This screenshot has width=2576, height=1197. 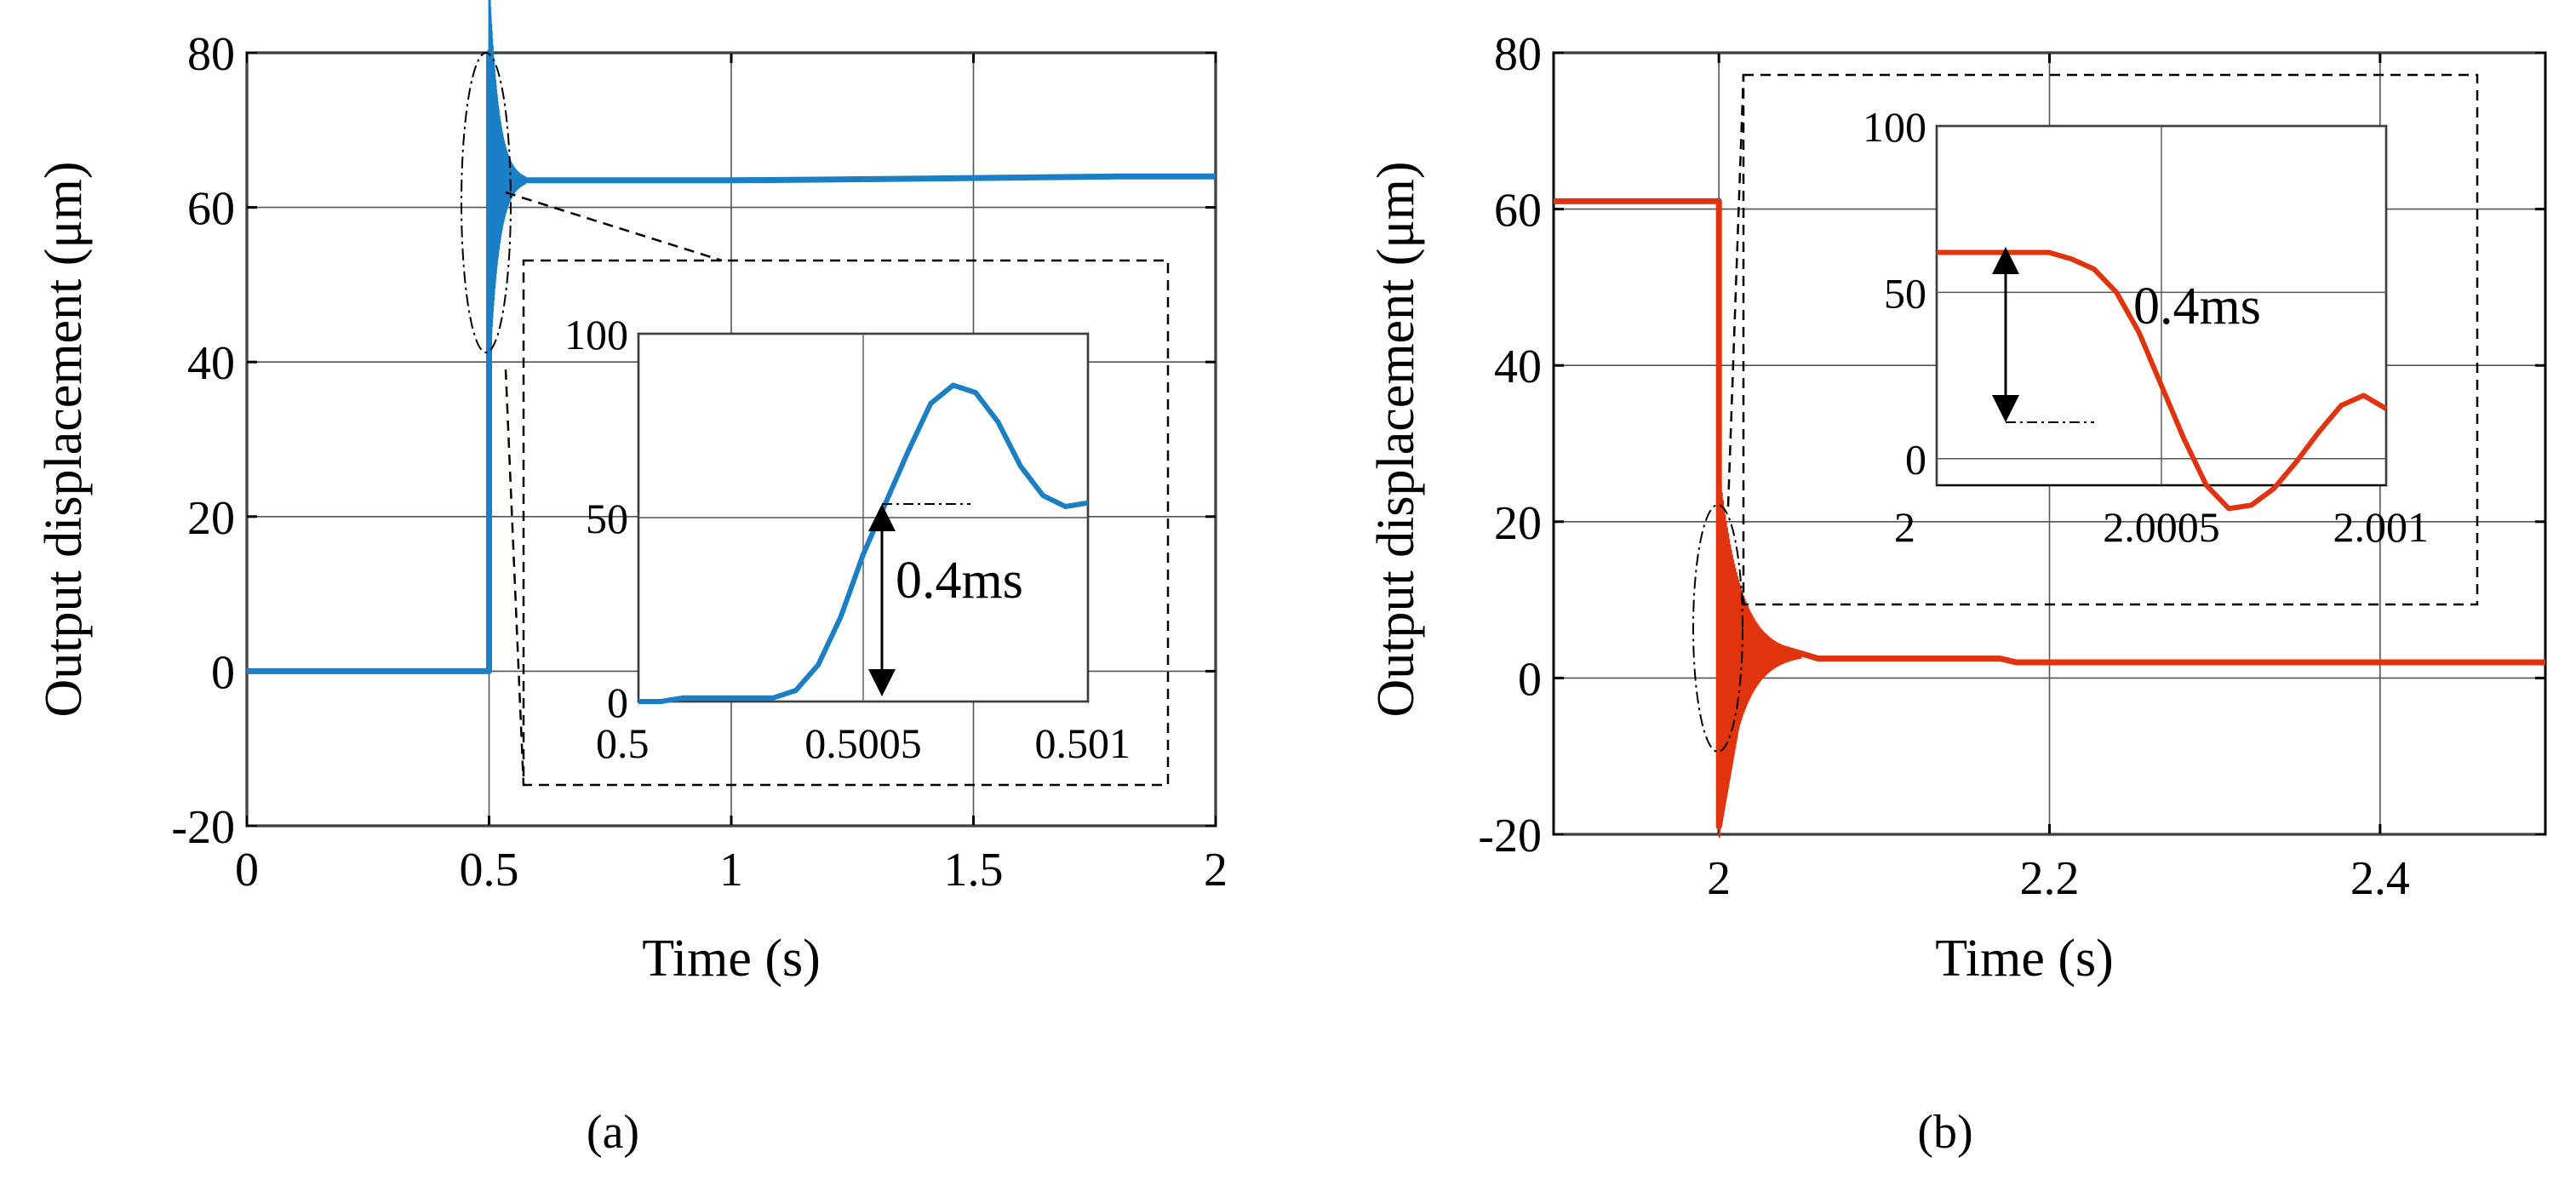 What do you see at coordinates (623, 743) in the screenshot?
I see `a-inset-x-tick-label: 0.5` at bounding box center [623, 743].